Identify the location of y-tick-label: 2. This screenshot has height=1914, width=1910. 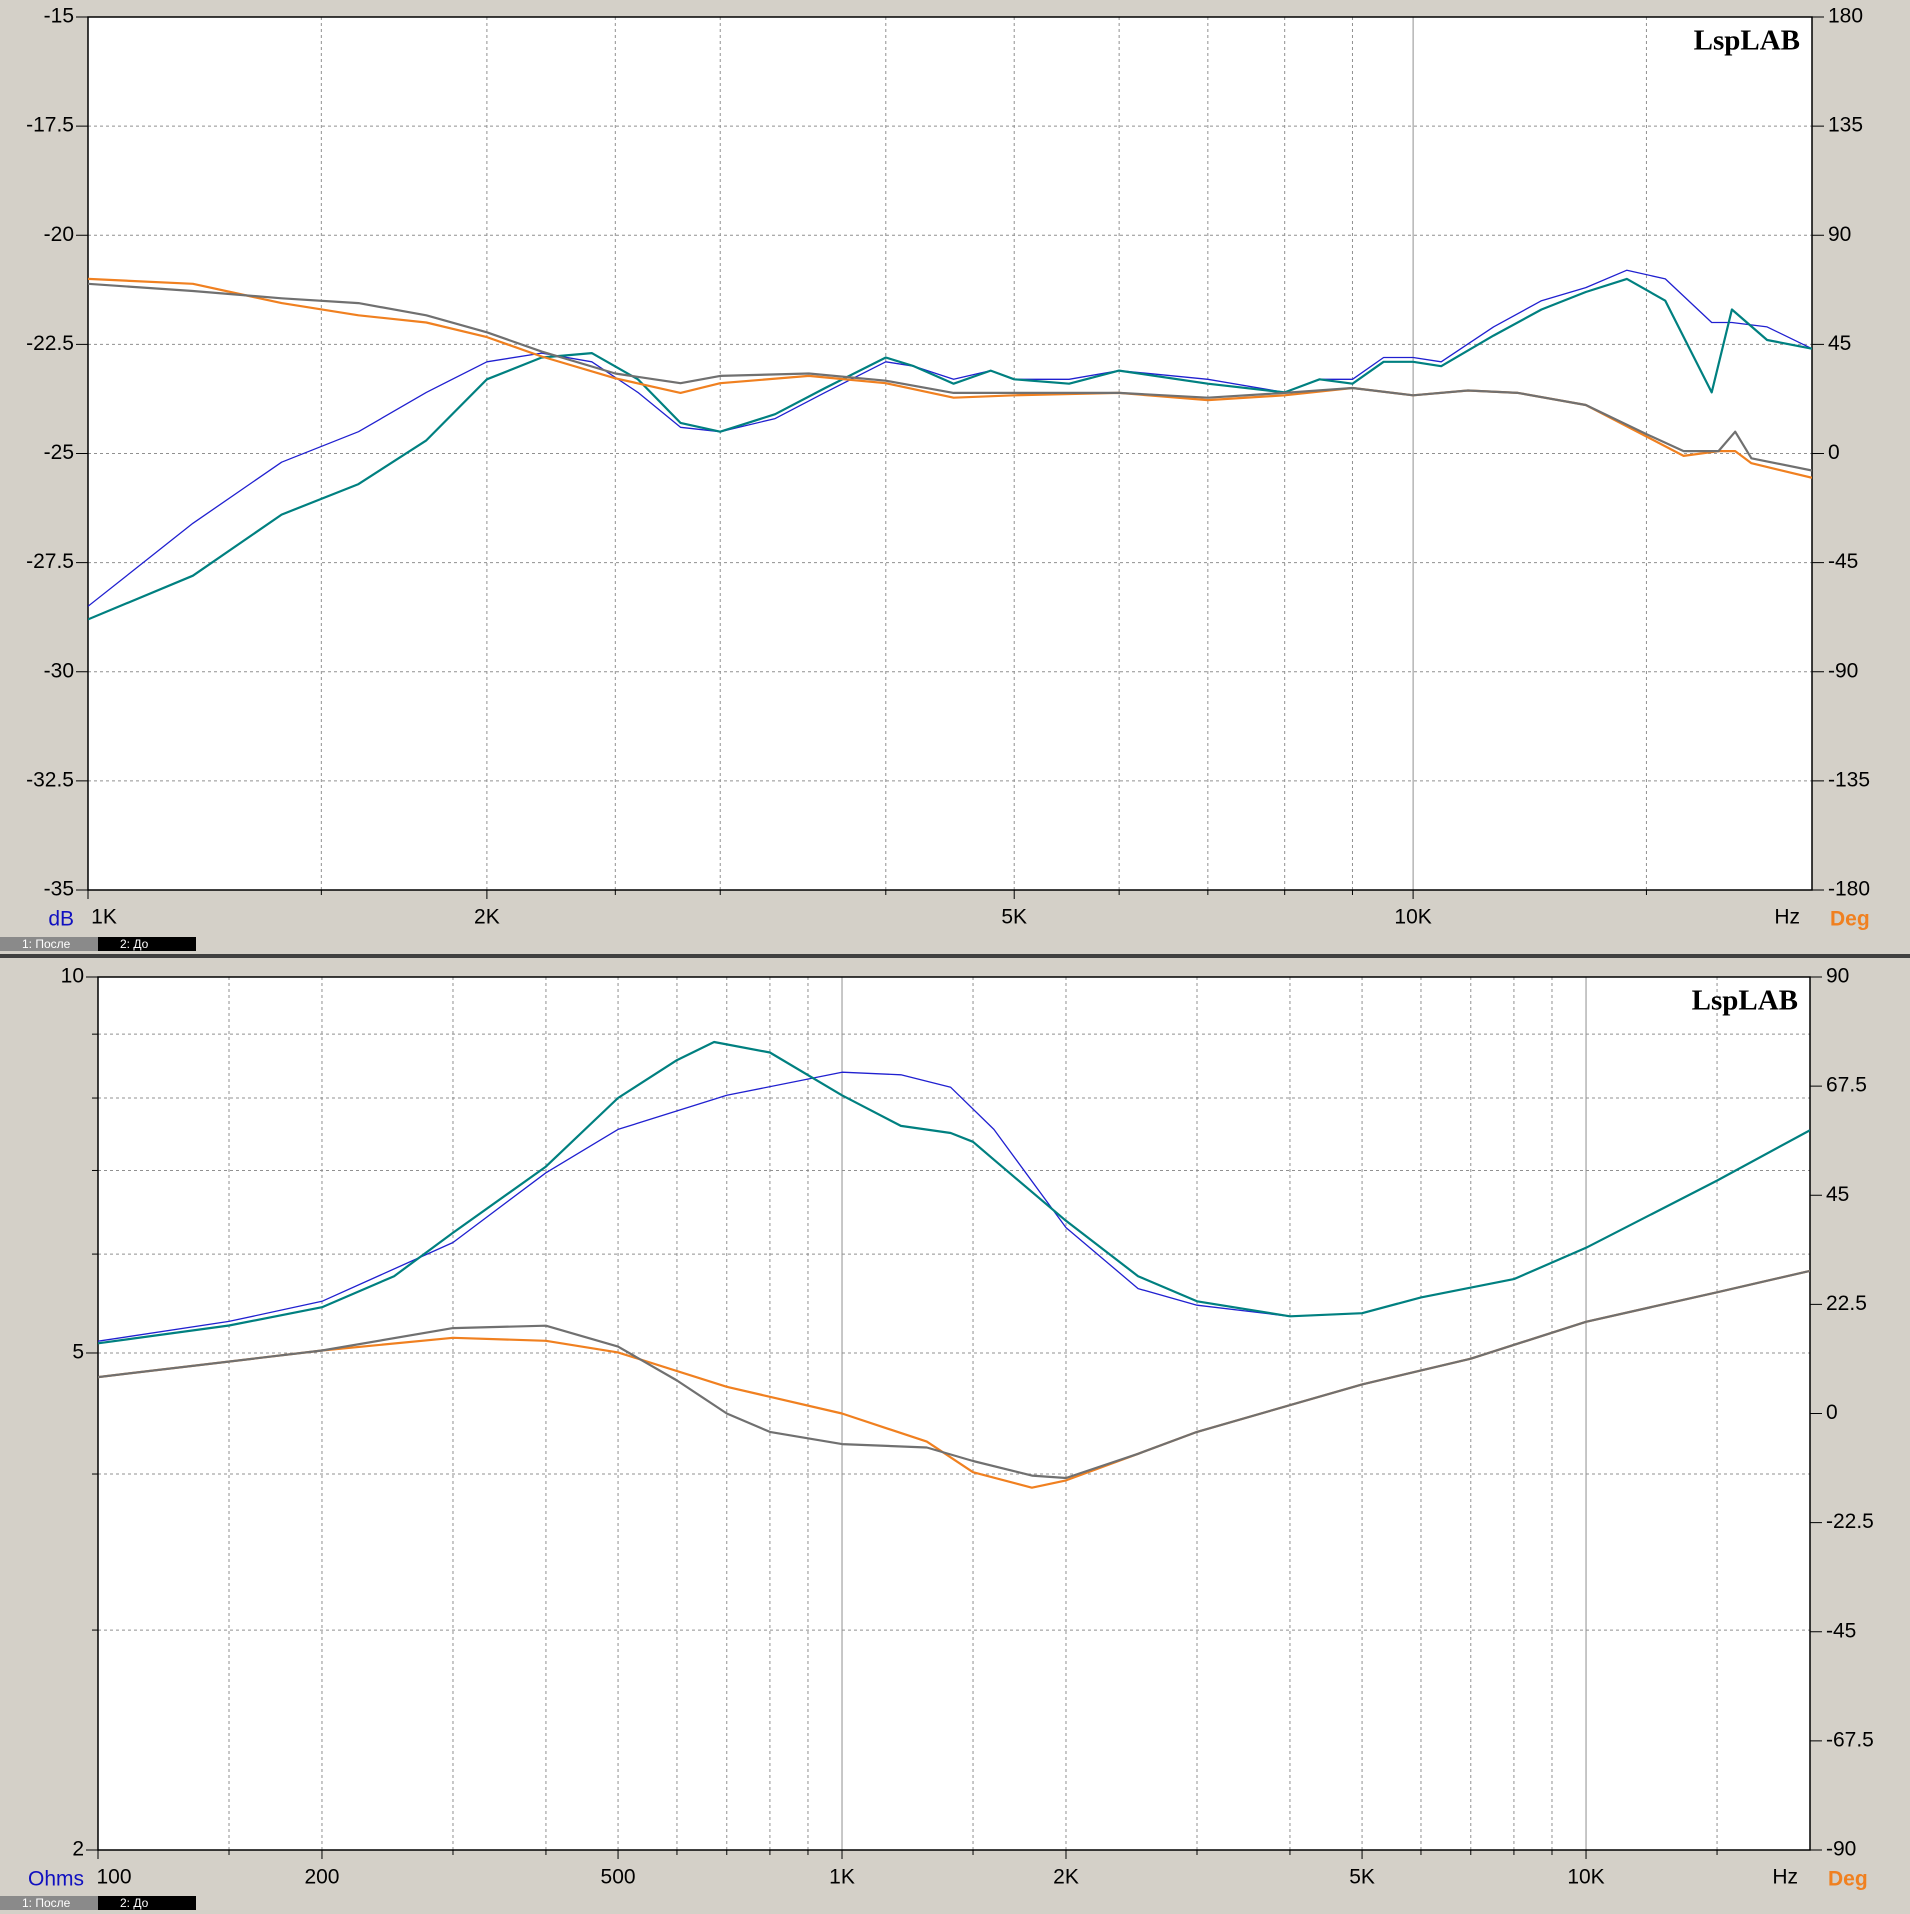
(78, 1849).